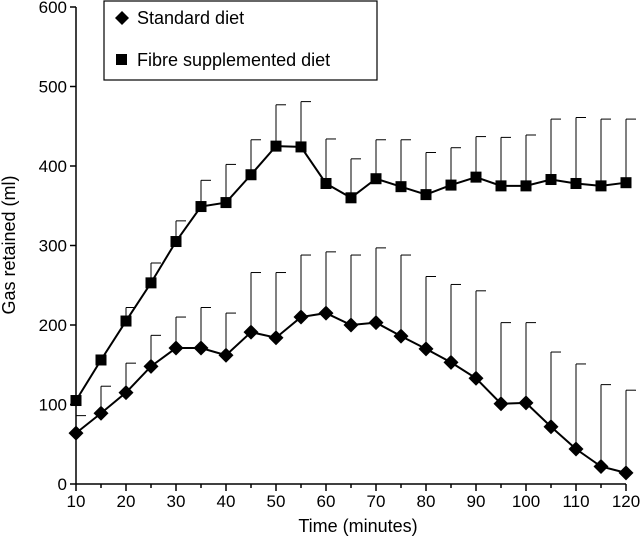 The height and width of the screenshot is (544, 640). Describe the element at coordinates (357, 526) in the screenshot. I see `x-axis-title: Time (minutes)` at that location.